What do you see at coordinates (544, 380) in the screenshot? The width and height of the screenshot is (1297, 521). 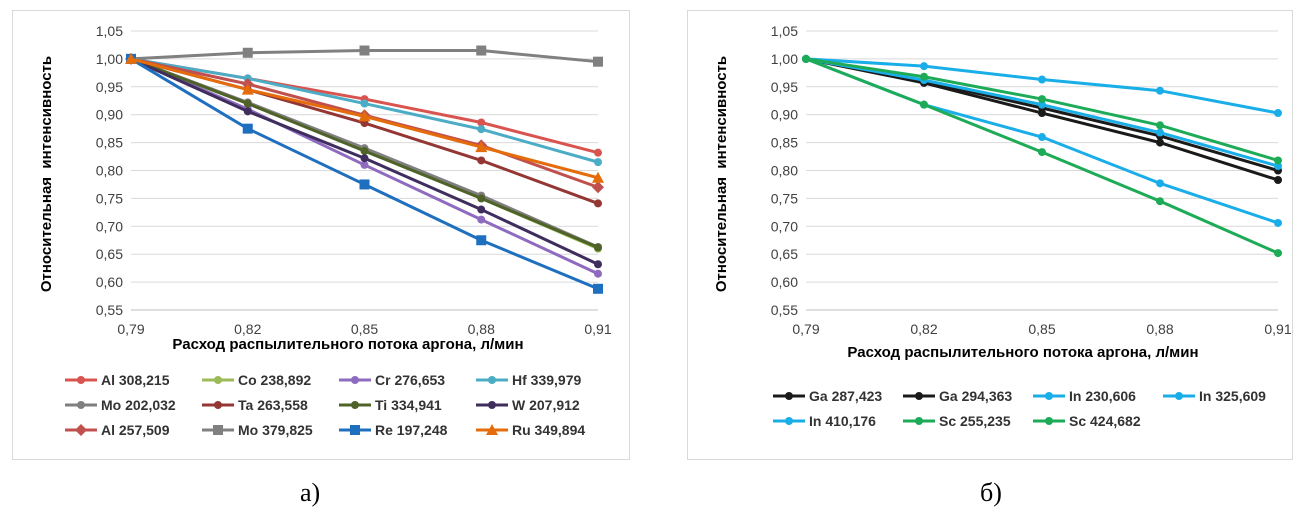 I see `legend-item: Hf 339,979` at bounding box center [544, 380].